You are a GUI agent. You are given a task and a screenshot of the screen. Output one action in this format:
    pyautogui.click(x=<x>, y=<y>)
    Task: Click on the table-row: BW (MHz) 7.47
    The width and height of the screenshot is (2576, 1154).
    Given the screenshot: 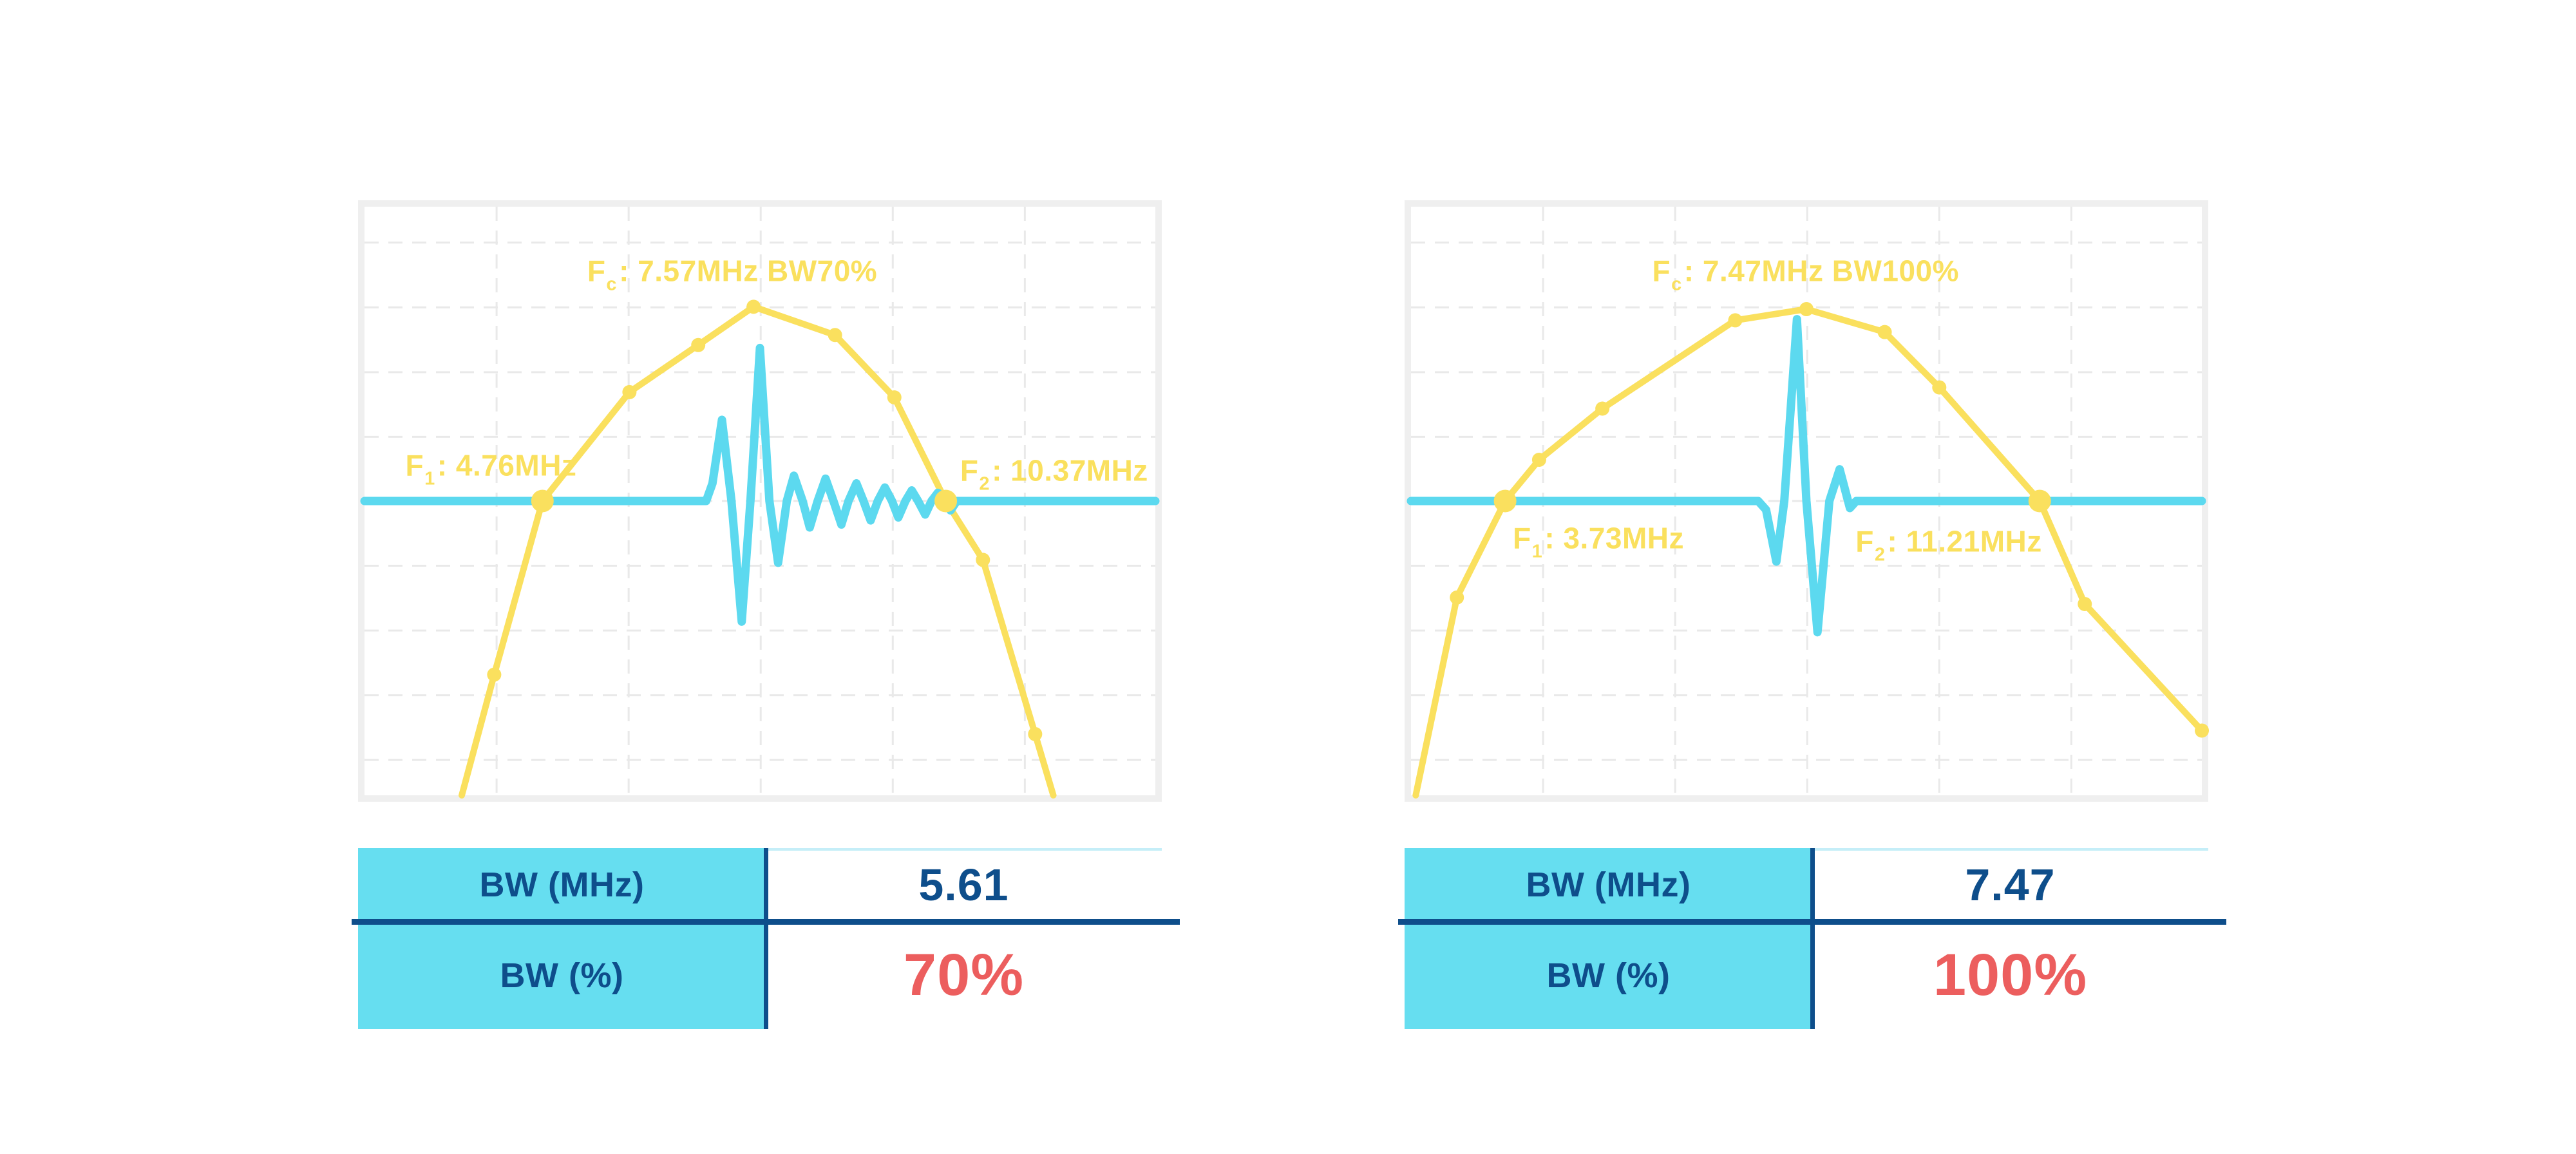 What is the action you would take?
    pyautogui.click(x=1806, y=885)
    